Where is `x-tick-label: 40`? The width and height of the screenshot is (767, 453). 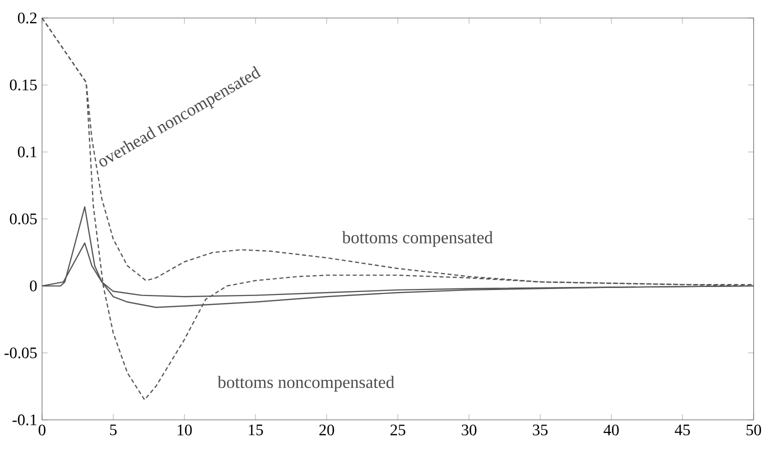 x-tick-label: 40 is located at coordinates (611, 430).